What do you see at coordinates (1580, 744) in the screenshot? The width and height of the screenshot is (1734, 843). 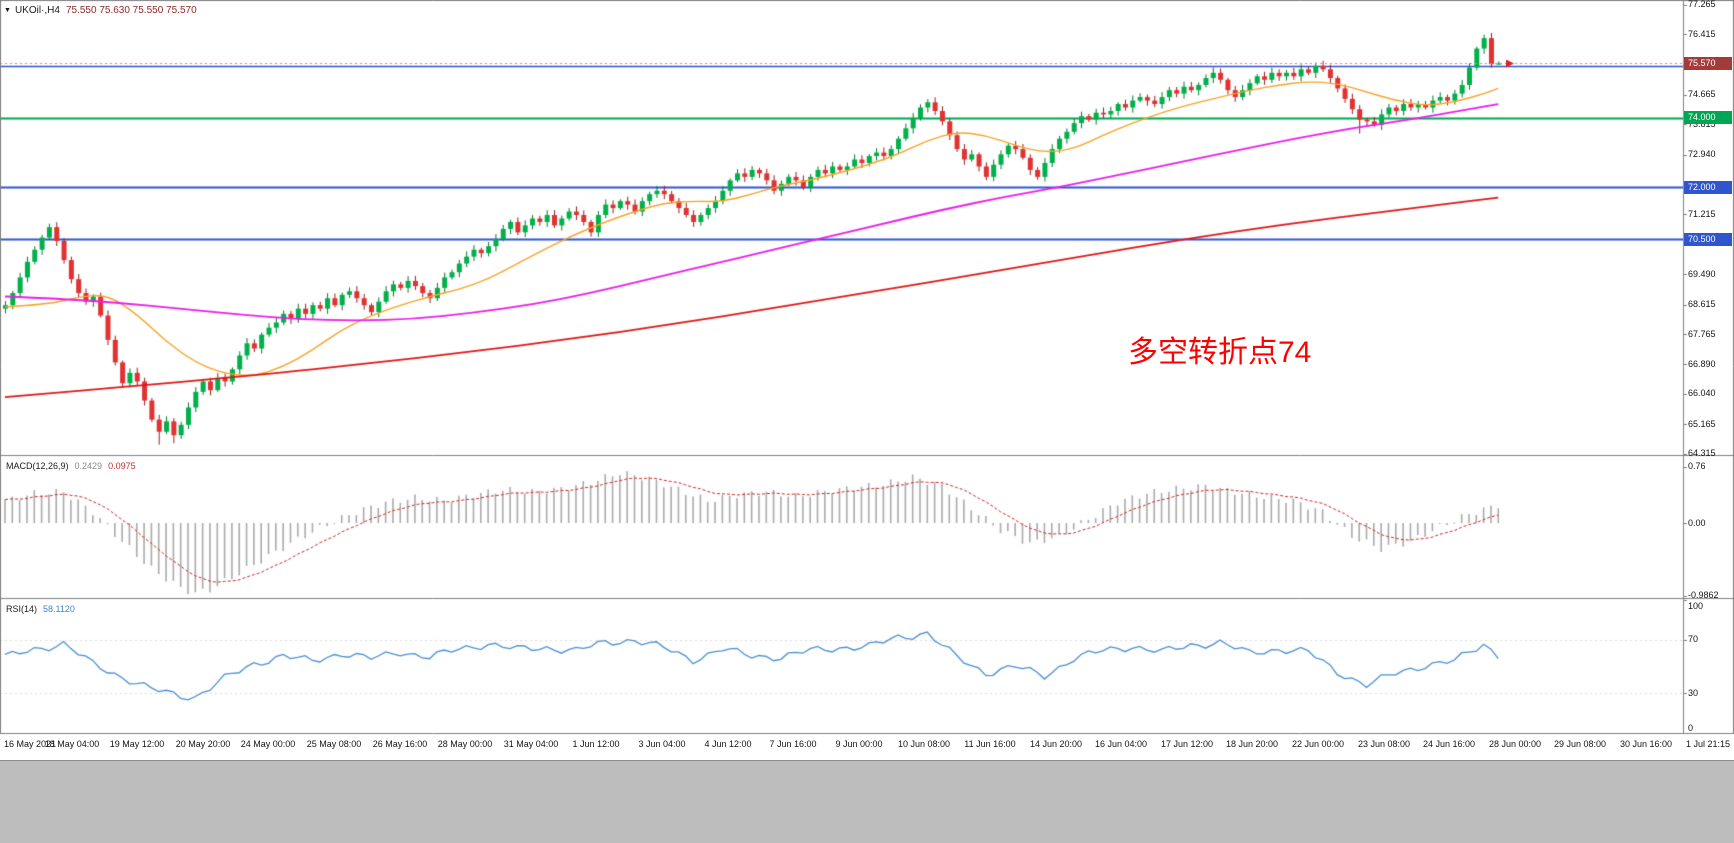 I see `time-label: 29 Jun 08:00` at bounding box center [1580, 744].